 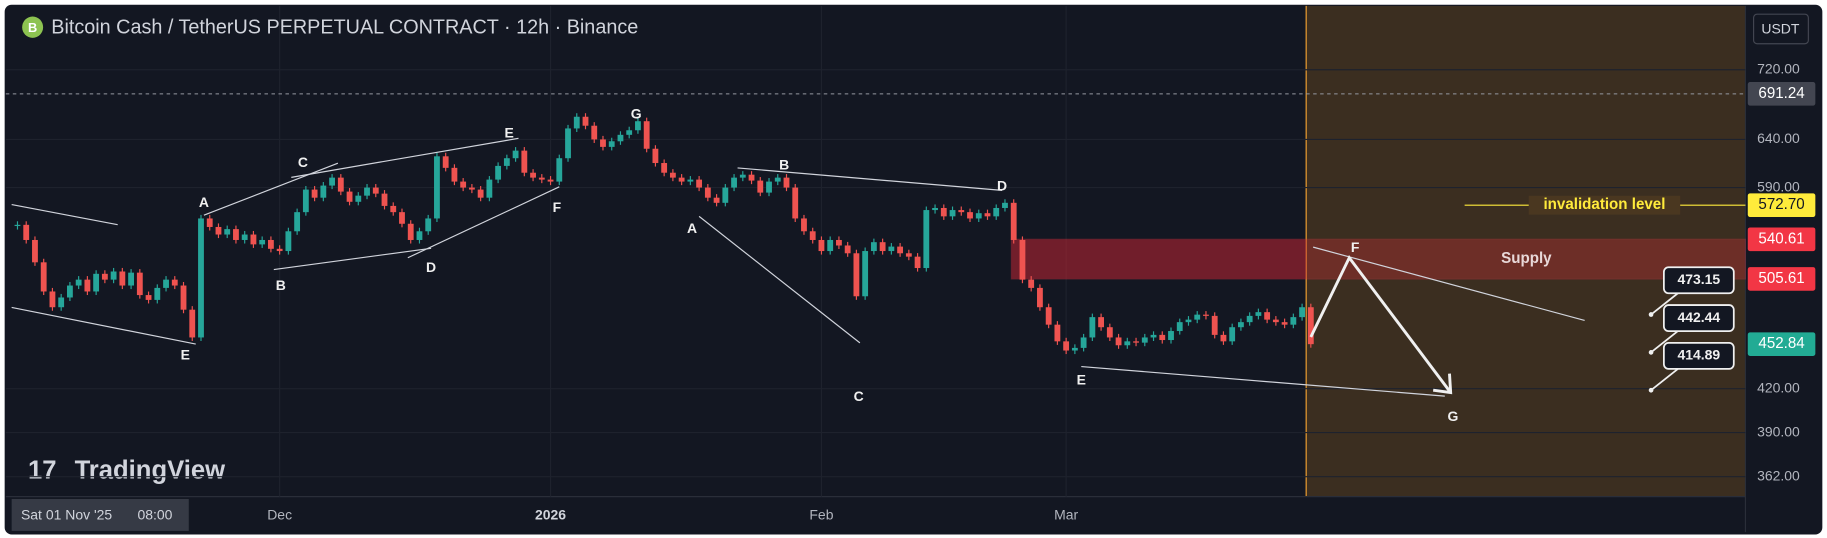 I want to click on price-badge-label: 691.24, so click(x=1781, y=93).